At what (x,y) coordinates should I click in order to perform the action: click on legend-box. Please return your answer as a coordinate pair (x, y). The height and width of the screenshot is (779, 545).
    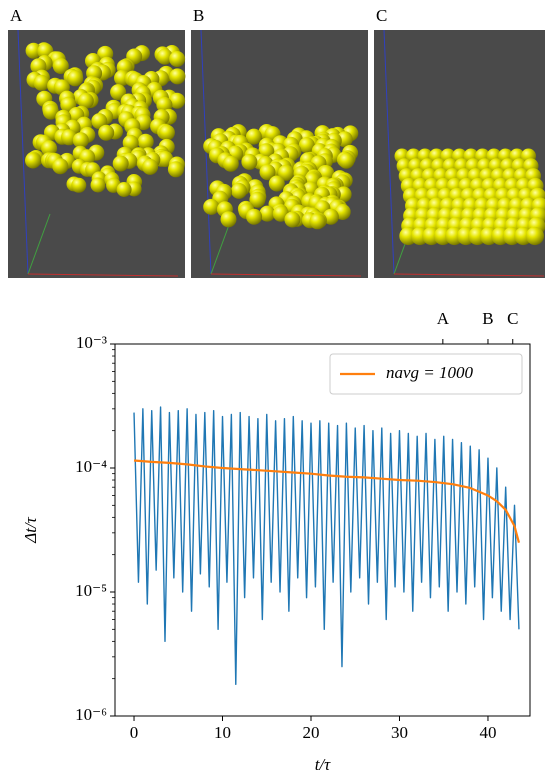
    Looking at the image, I should click on (426, 374).